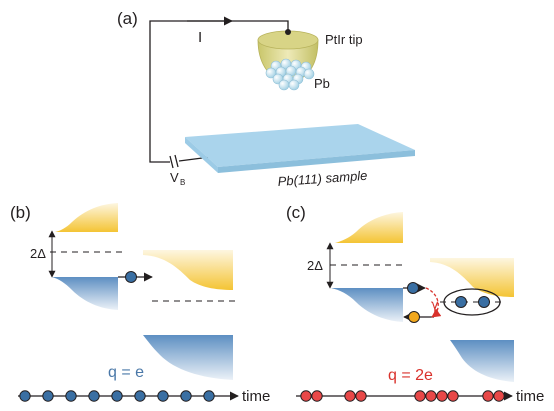  What do you see at coordinates (126, 372) in the screenshot?
I see `charge-label: q = e` at bounding box center [126, 372].